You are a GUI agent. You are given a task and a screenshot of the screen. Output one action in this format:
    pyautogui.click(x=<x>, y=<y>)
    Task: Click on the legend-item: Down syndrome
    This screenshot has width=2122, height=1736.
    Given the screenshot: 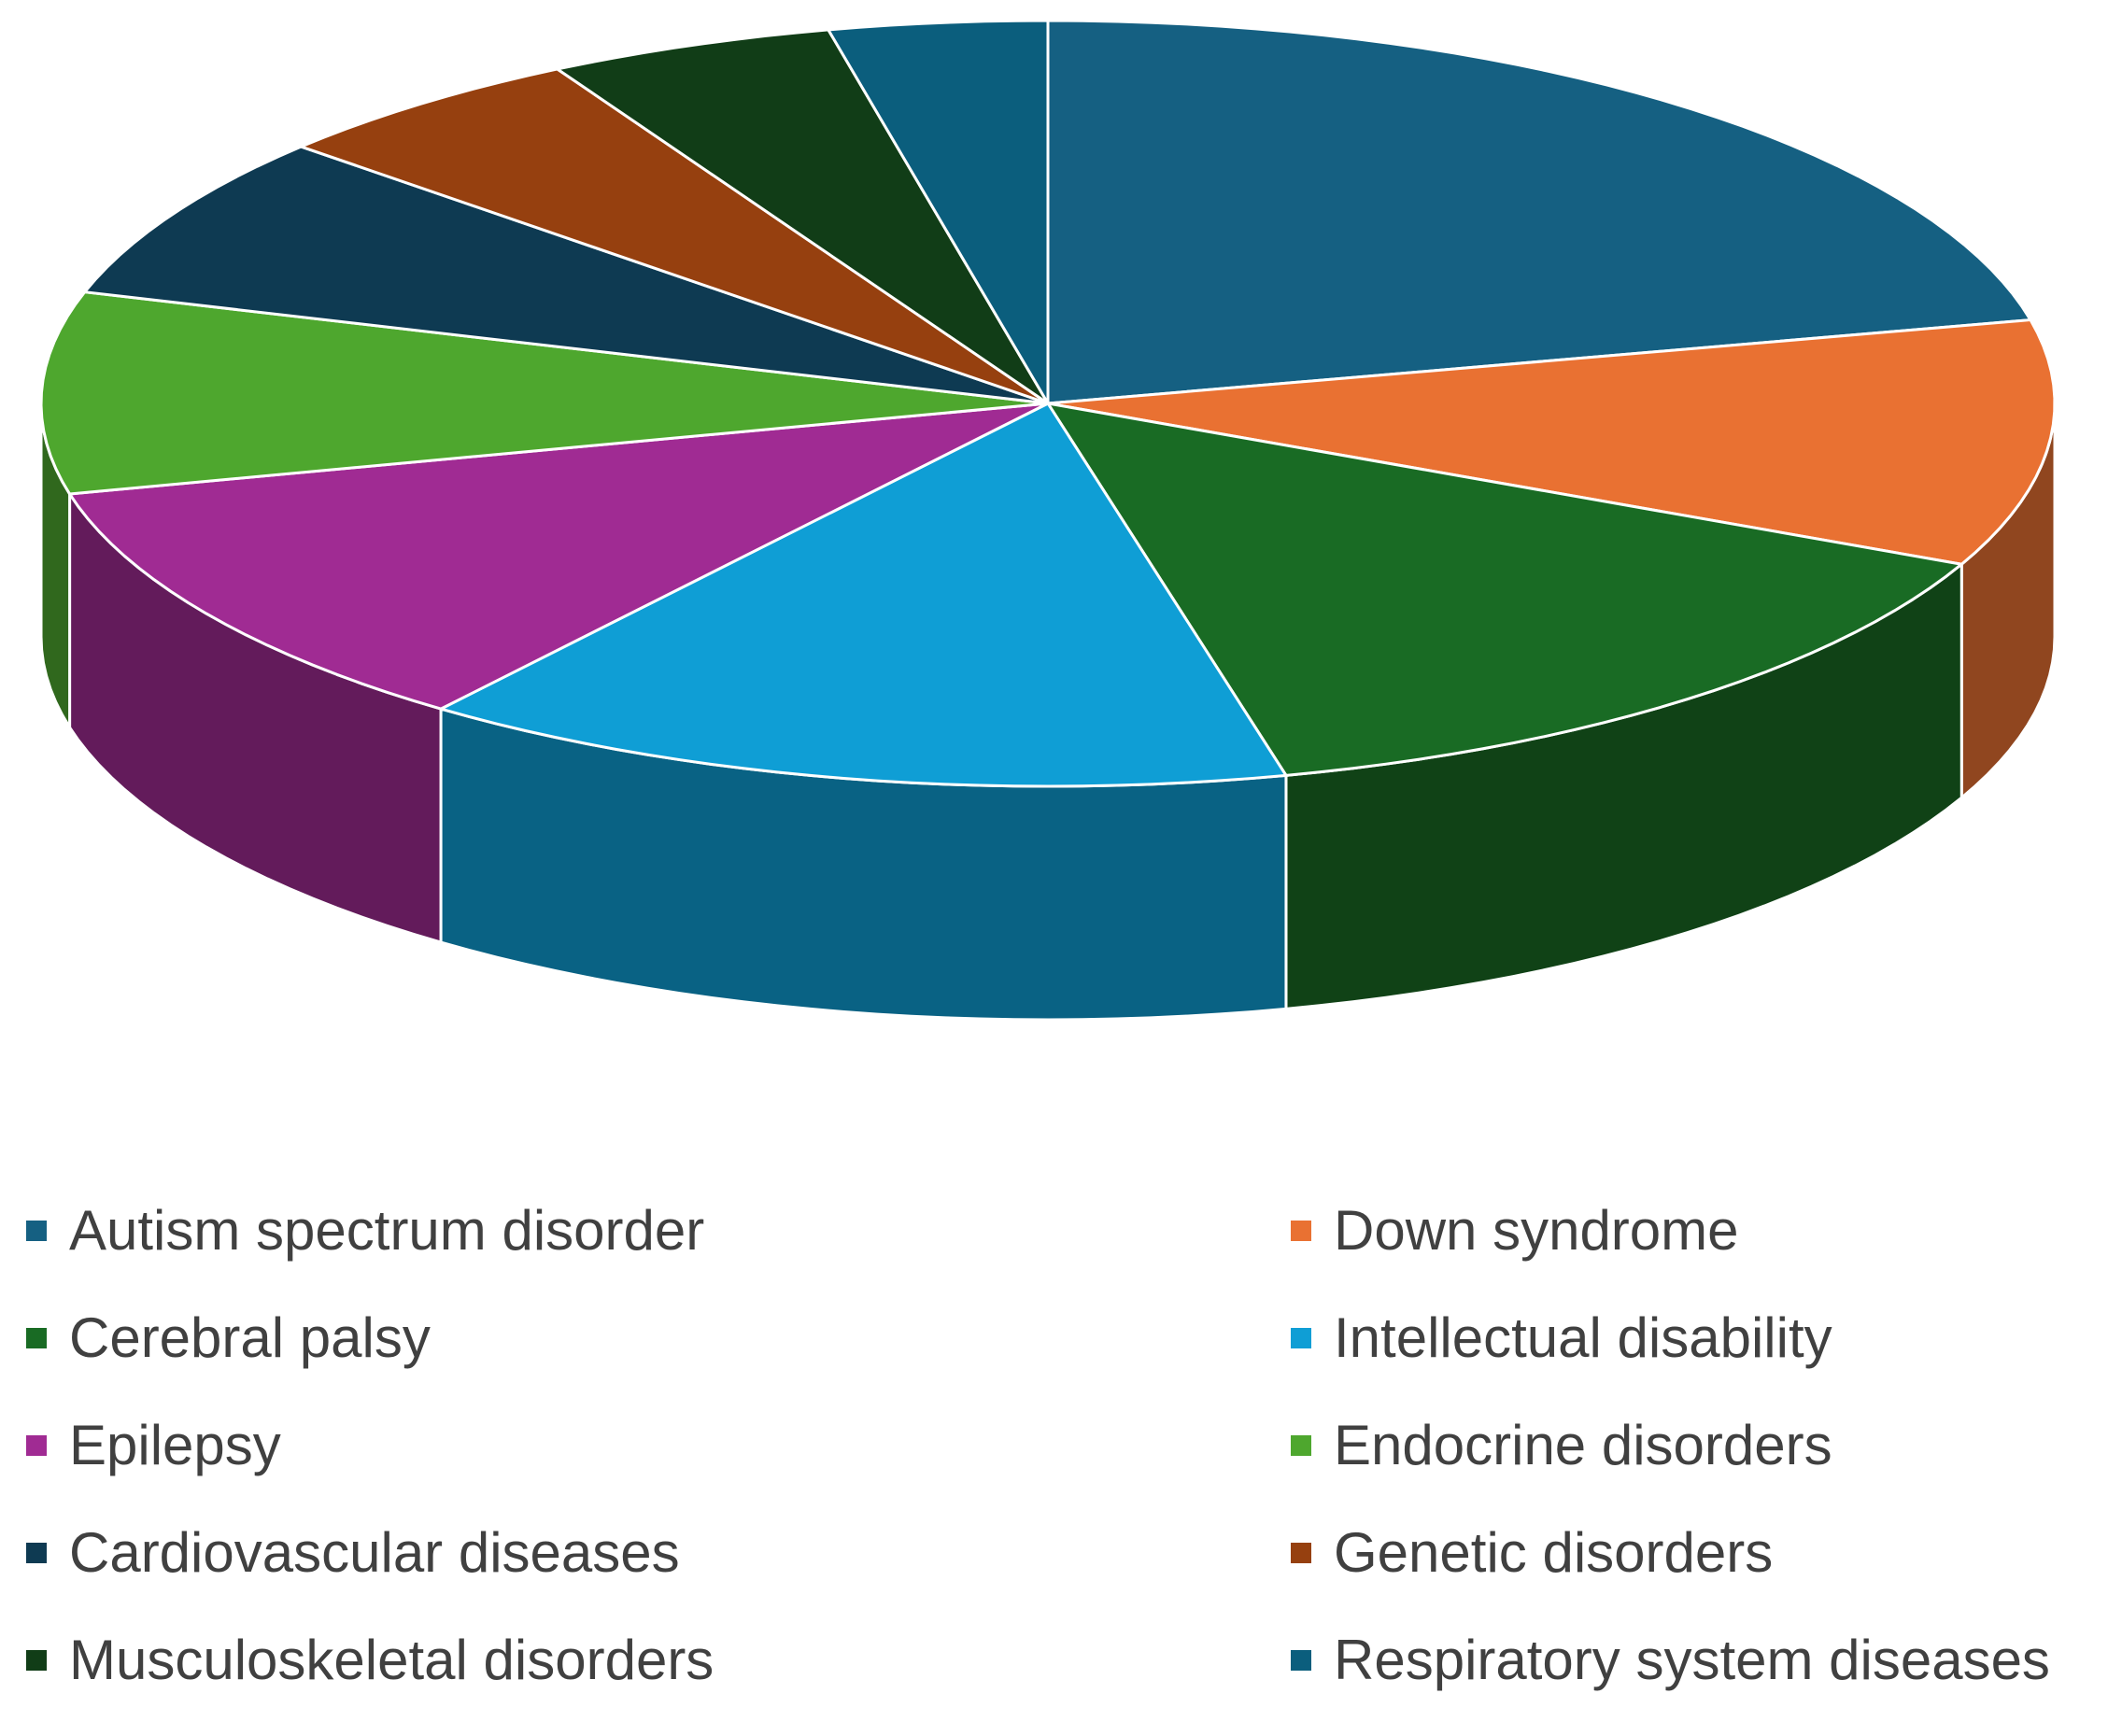 What is the action you would take?
    pyautogui.click(x=1515, y=1230)
    